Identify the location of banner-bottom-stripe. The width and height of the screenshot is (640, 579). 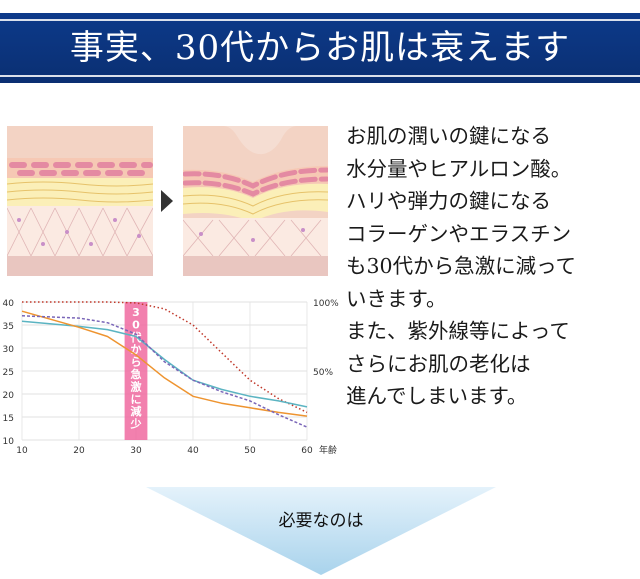
(320, 76).